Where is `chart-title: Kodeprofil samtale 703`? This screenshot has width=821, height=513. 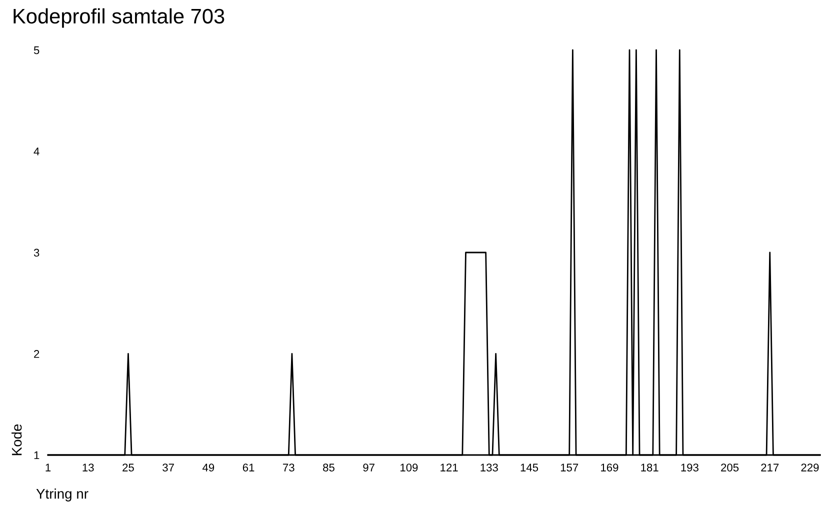 chart-title: Kodeprofil samtale 703 is located at coordinates (119, 18).